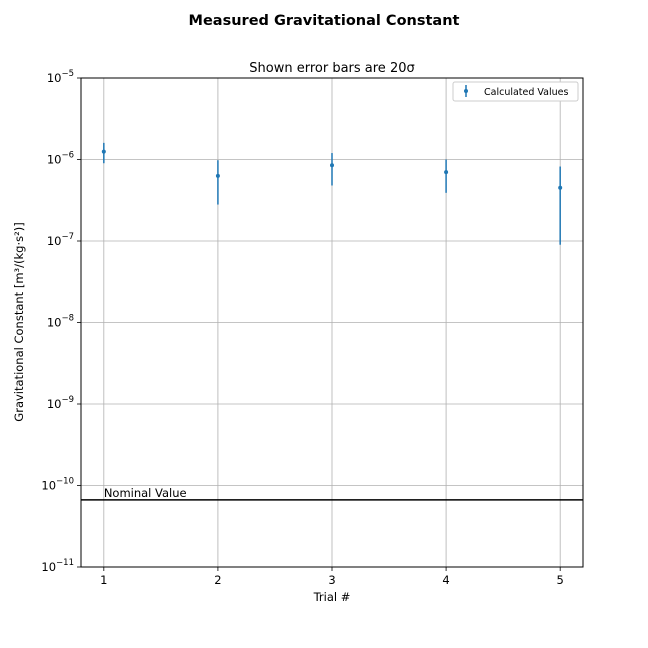  Describe the element at coordinates (332, 169) in the screenshot. I see `data-points` at that location.